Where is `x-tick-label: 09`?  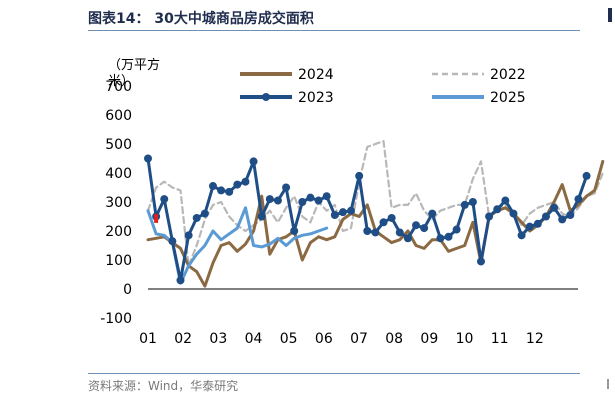
x-tick-label: 09 is located at coordinates (429, 339).